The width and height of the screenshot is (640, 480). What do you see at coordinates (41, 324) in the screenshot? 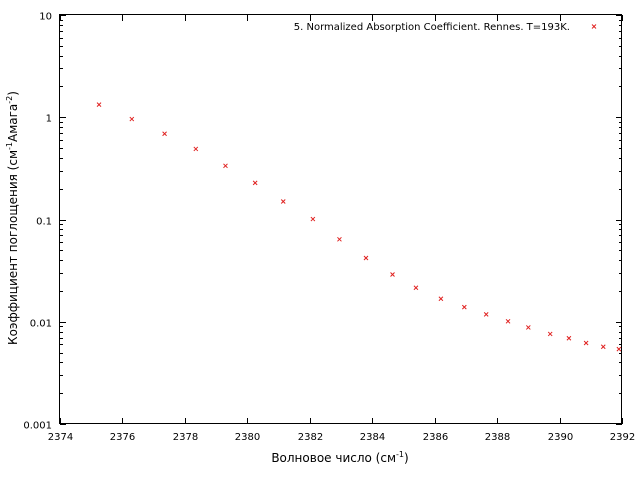
I see `y-tick-label: 0.01` at bounding box center [41, 324].